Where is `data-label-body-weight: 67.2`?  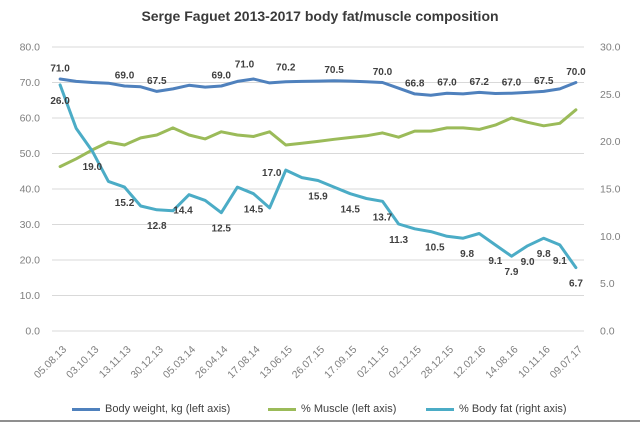 data-label-body-weight: 67.2 is located at coordinates (479, 82).